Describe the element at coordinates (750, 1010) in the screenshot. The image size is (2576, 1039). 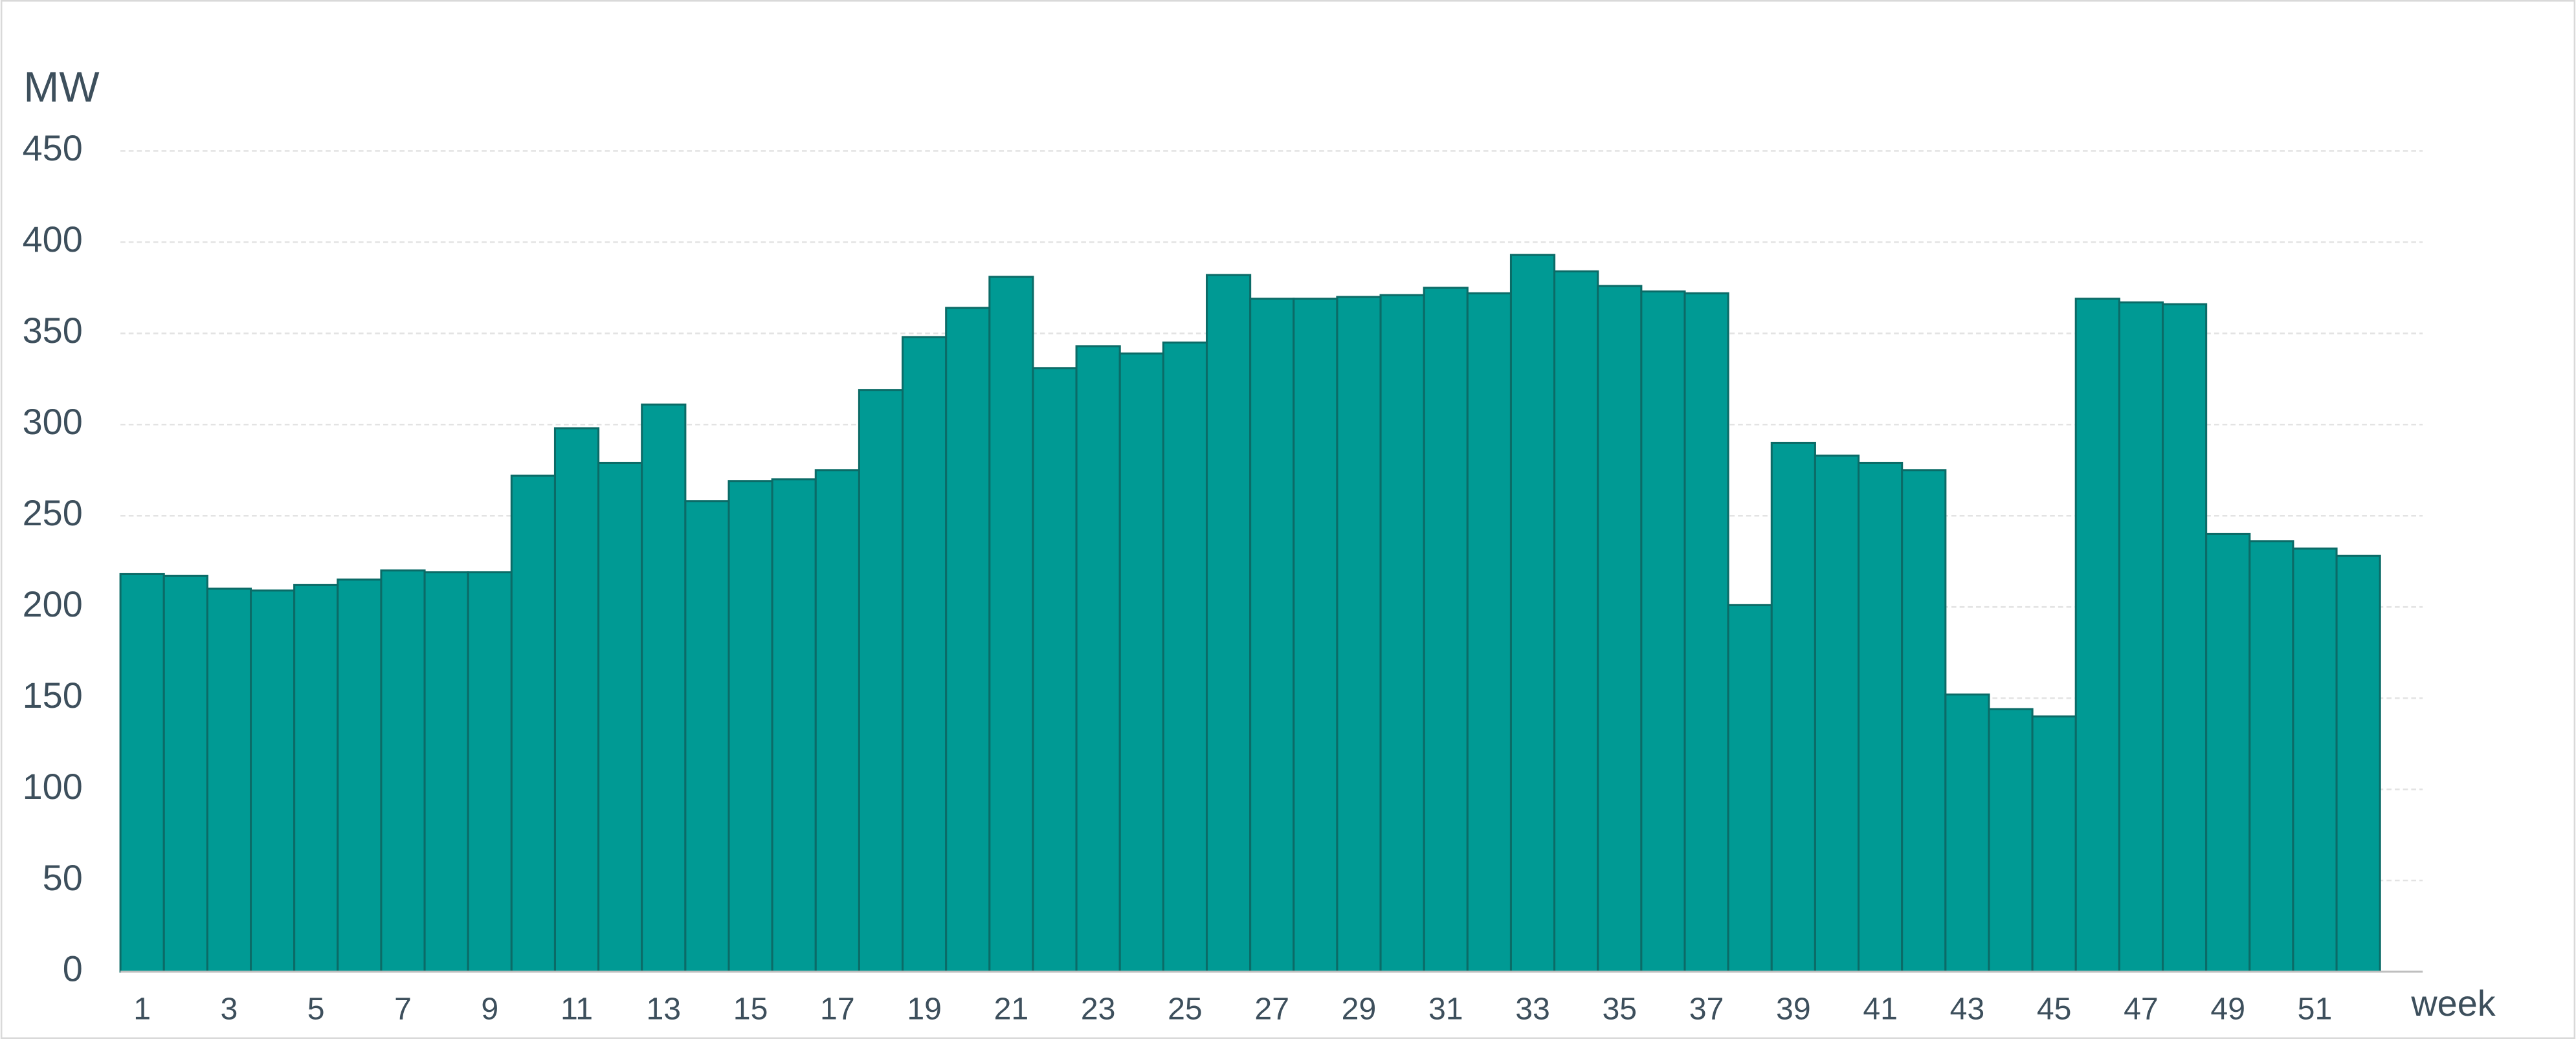
I see `x-tick-label: 15` at that location.